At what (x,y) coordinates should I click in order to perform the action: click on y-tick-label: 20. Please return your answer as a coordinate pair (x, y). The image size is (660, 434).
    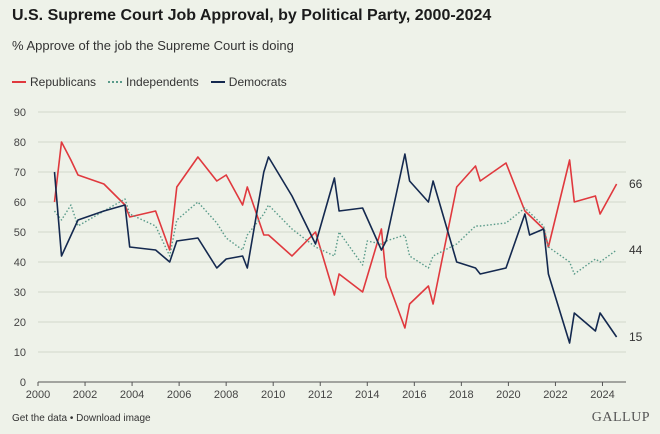
    Looking at the image, I should click on (20, 323).